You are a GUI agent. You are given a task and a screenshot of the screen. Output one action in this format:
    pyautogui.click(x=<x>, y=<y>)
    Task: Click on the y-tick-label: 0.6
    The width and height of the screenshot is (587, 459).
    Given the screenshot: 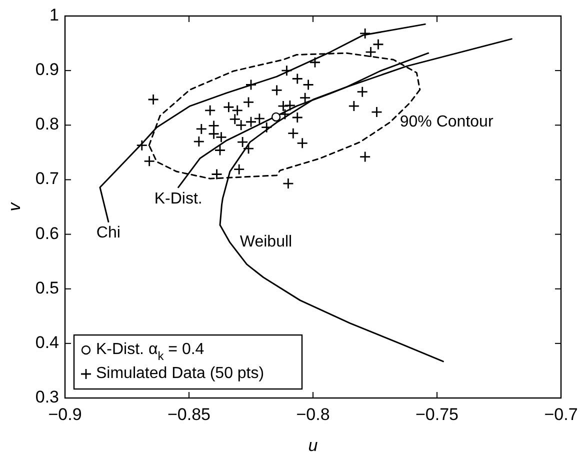 What is the action you would take?
    pyautogui.click(x=47, y=233)
    